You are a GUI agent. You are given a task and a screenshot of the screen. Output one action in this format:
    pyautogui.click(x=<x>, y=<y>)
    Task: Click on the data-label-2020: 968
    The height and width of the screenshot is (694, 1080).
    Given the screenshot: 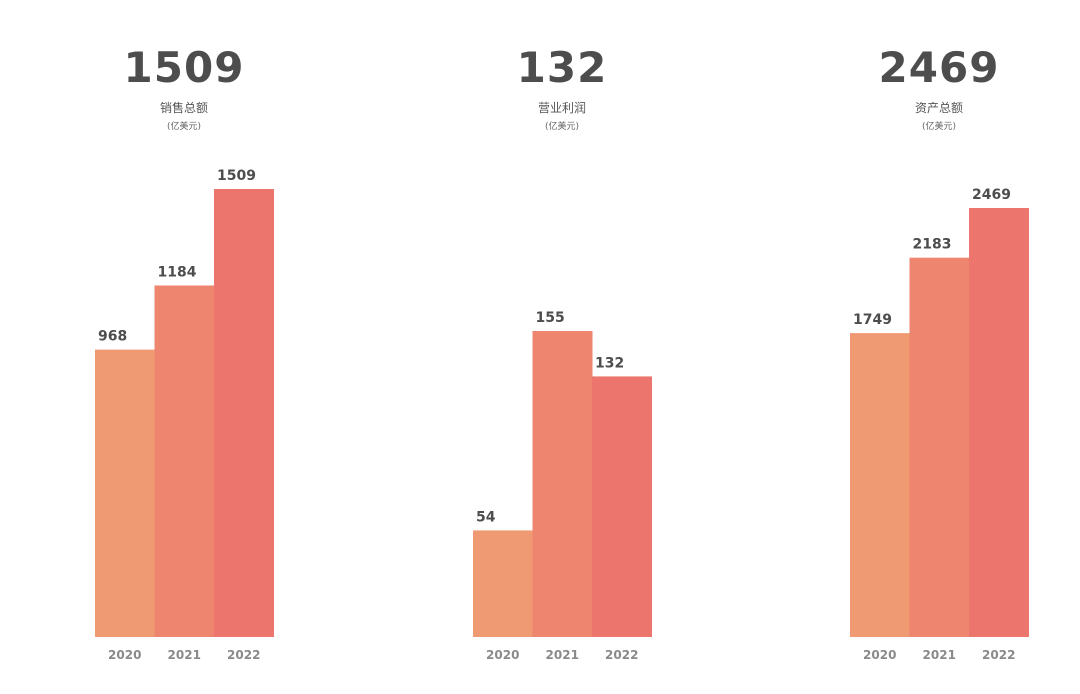 What is the action you would take?
    pyautogui.click(x=112, y=337)
    